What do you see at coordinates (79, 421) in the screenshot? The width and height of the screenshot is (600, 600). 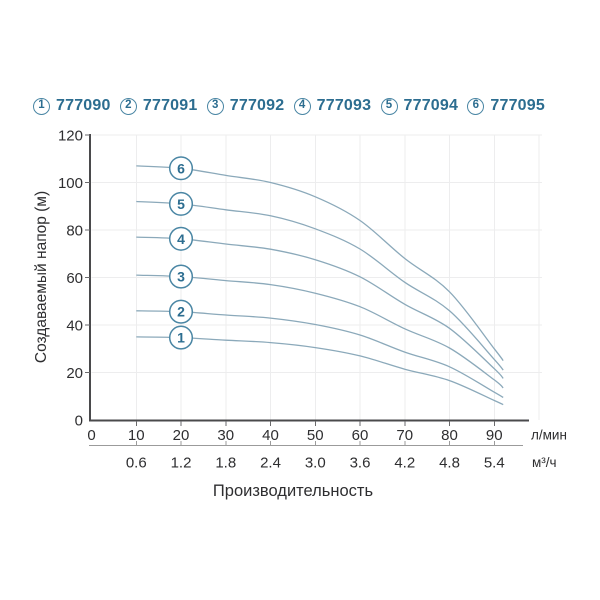 I see `y-tick-label: 0` at bounding box center [79, 421].